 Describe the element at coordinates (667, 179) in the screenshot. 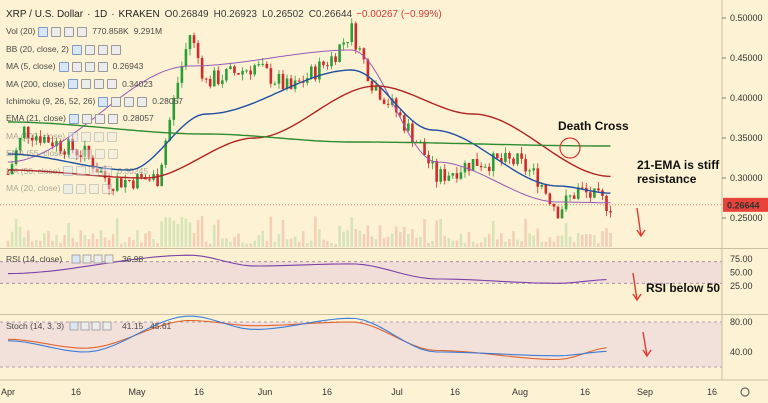

I see `ema-note-line2: resistance` at that location.